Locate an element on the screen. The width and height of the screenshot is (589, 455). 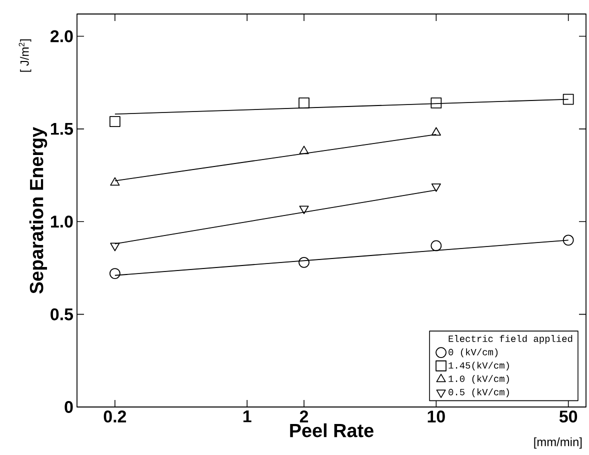
x-tick-label: 0.2 is located at coordinates (115, 416).